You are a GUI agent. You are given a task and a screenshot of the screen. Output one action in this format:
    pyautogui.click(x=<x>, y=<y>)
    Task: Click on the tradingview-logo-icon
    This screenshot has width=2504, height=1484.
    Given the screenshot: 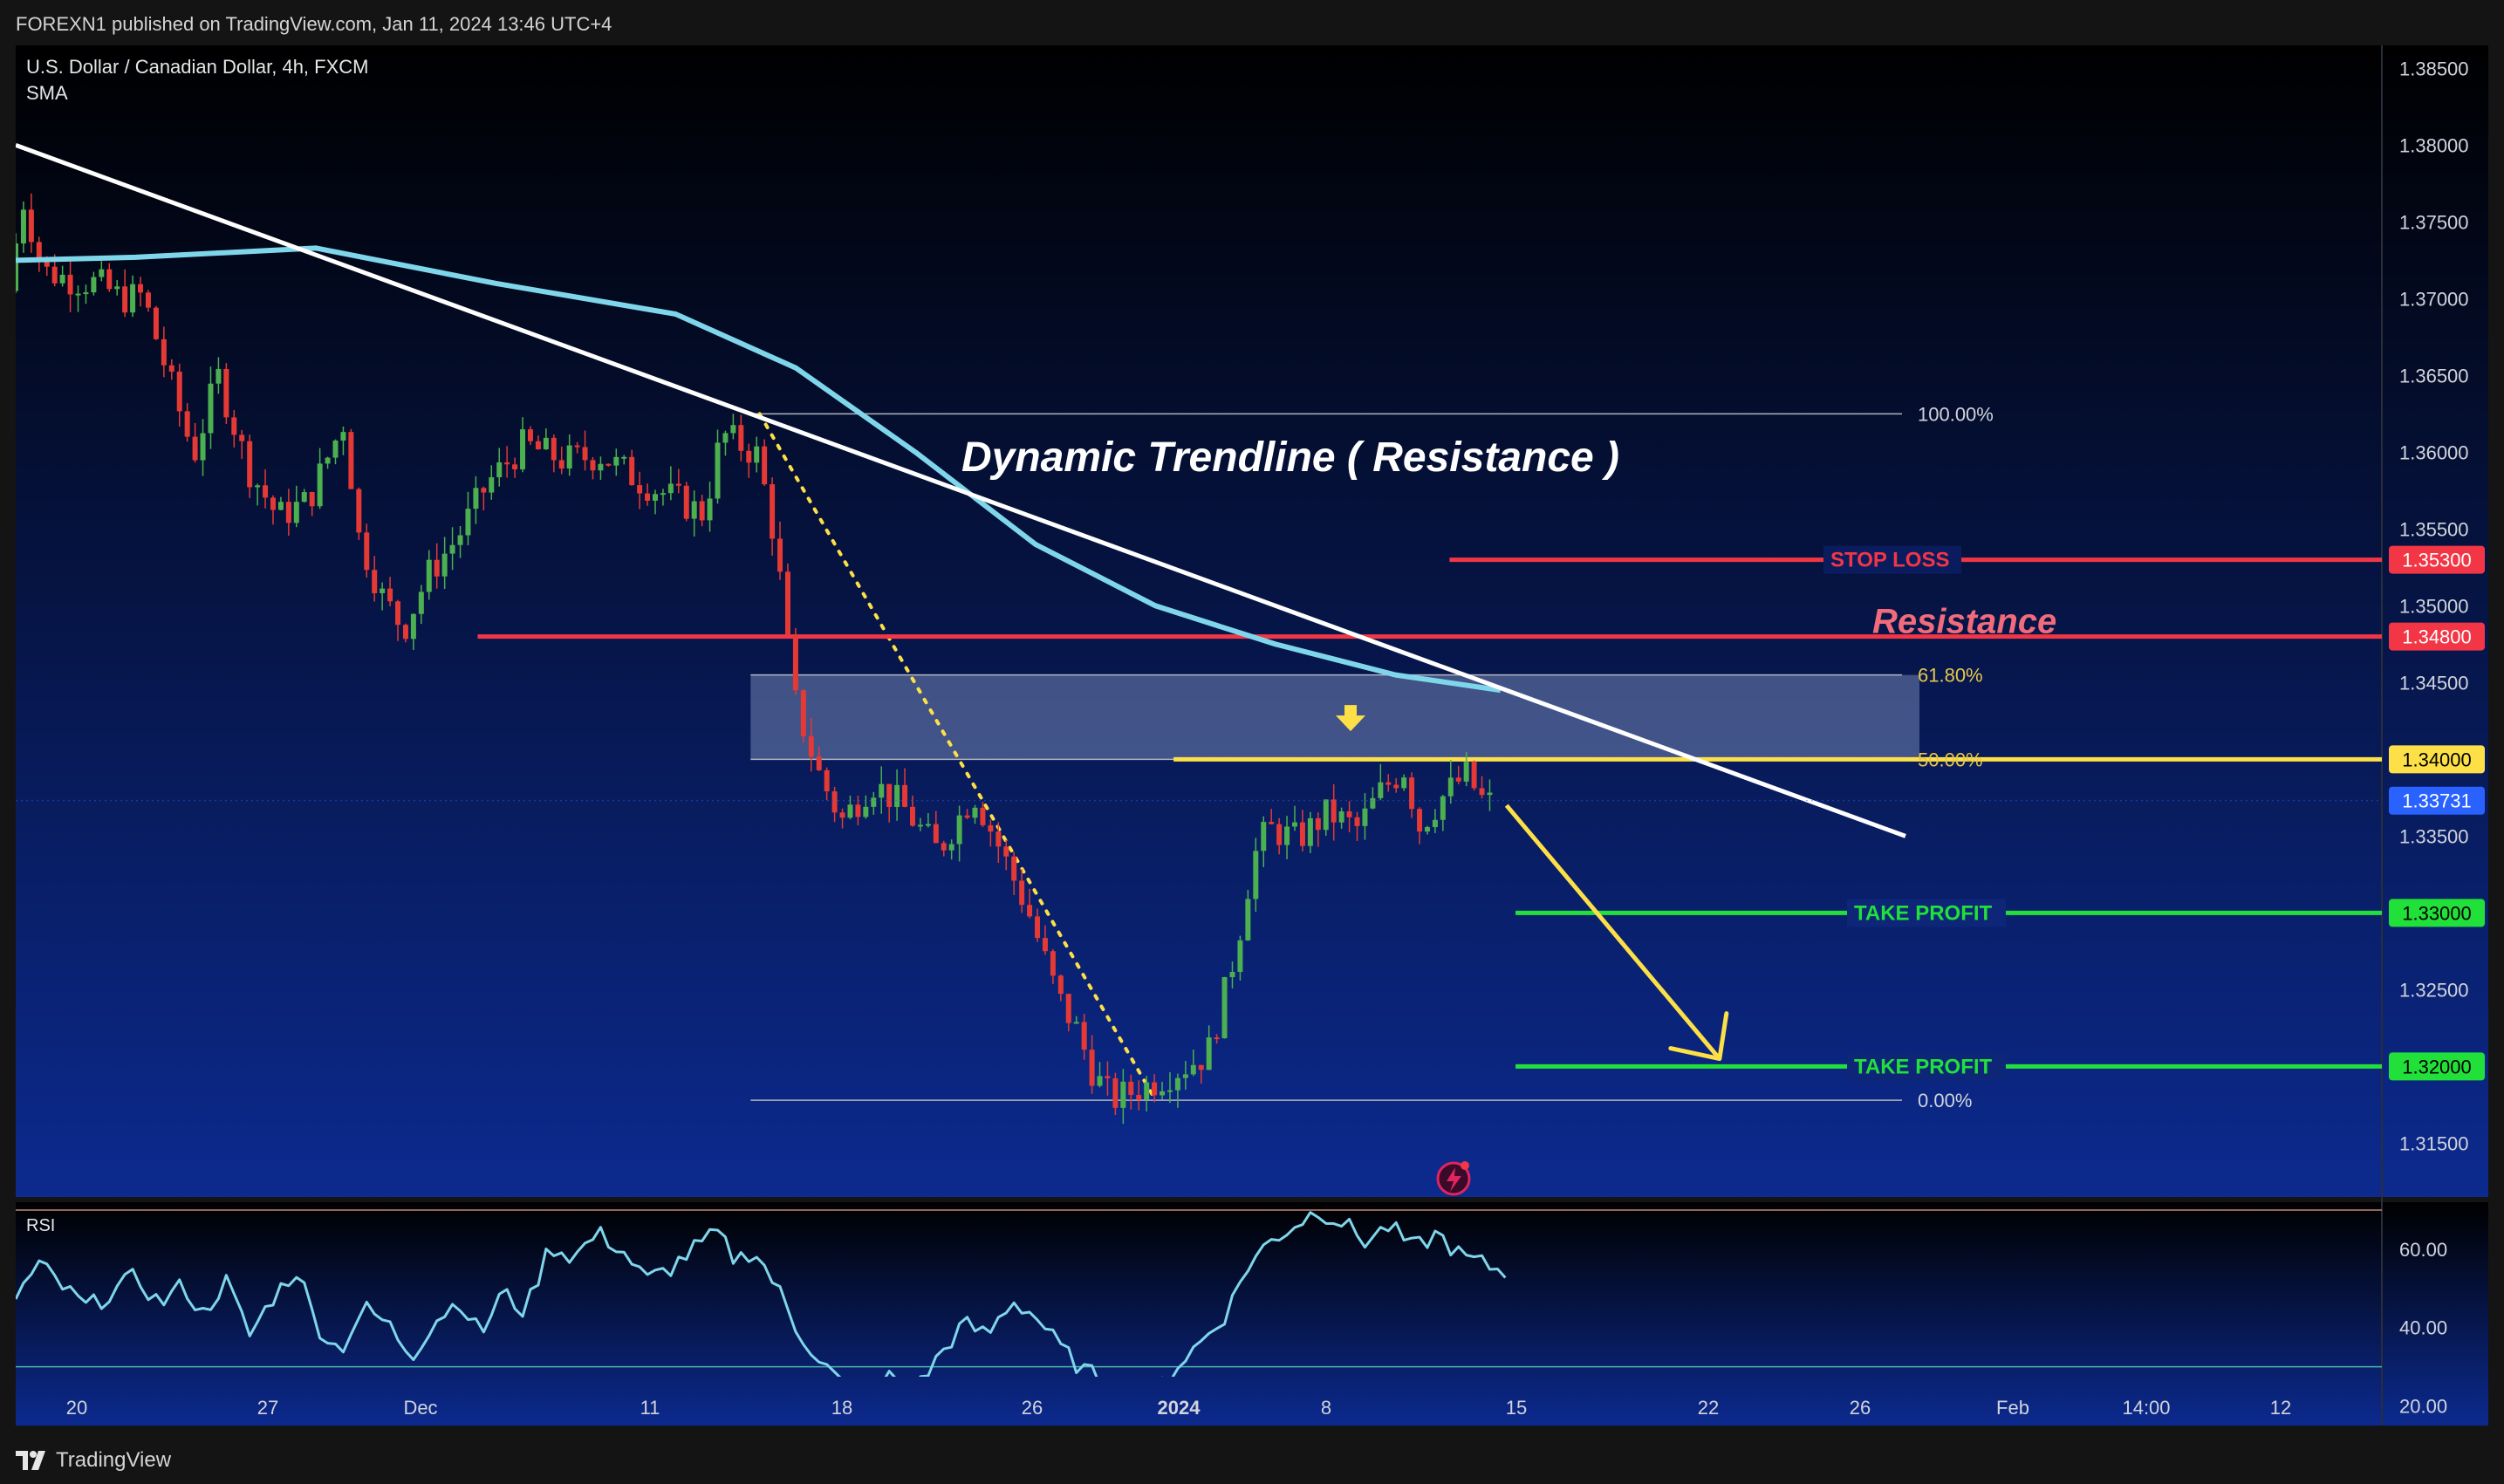 What is the action you would take?
    pyautogui.click(x=30, y=1460)
    